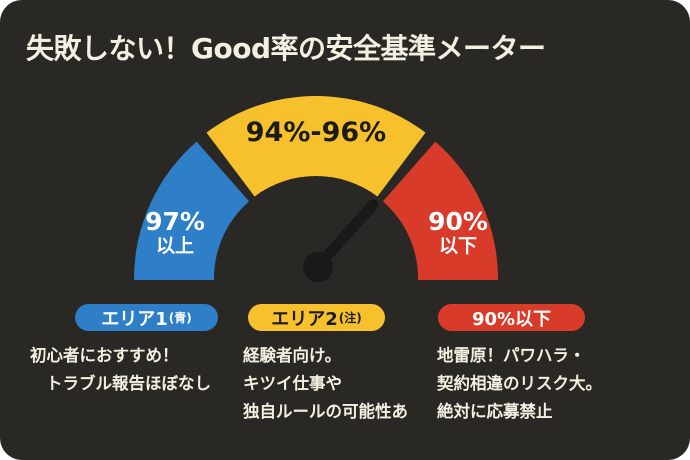 The height and width of the screenshot is (460, 690). I want to click on gauge-segment-red, so click(440, 210).